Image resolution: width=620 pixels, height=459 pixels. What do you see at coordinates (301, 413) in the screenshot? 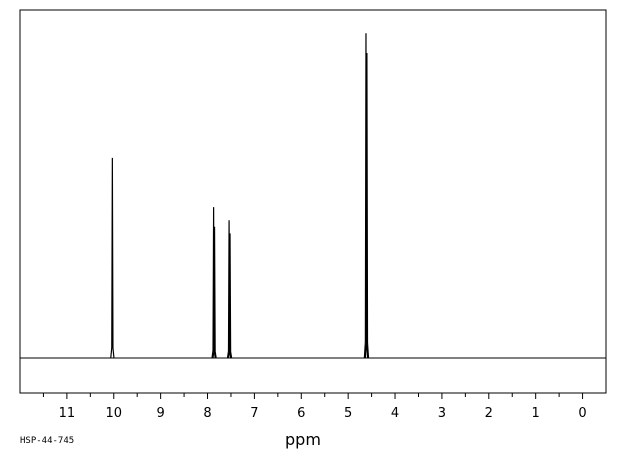
I see `x-tick-label: 6` at bounding box center [301, 413].